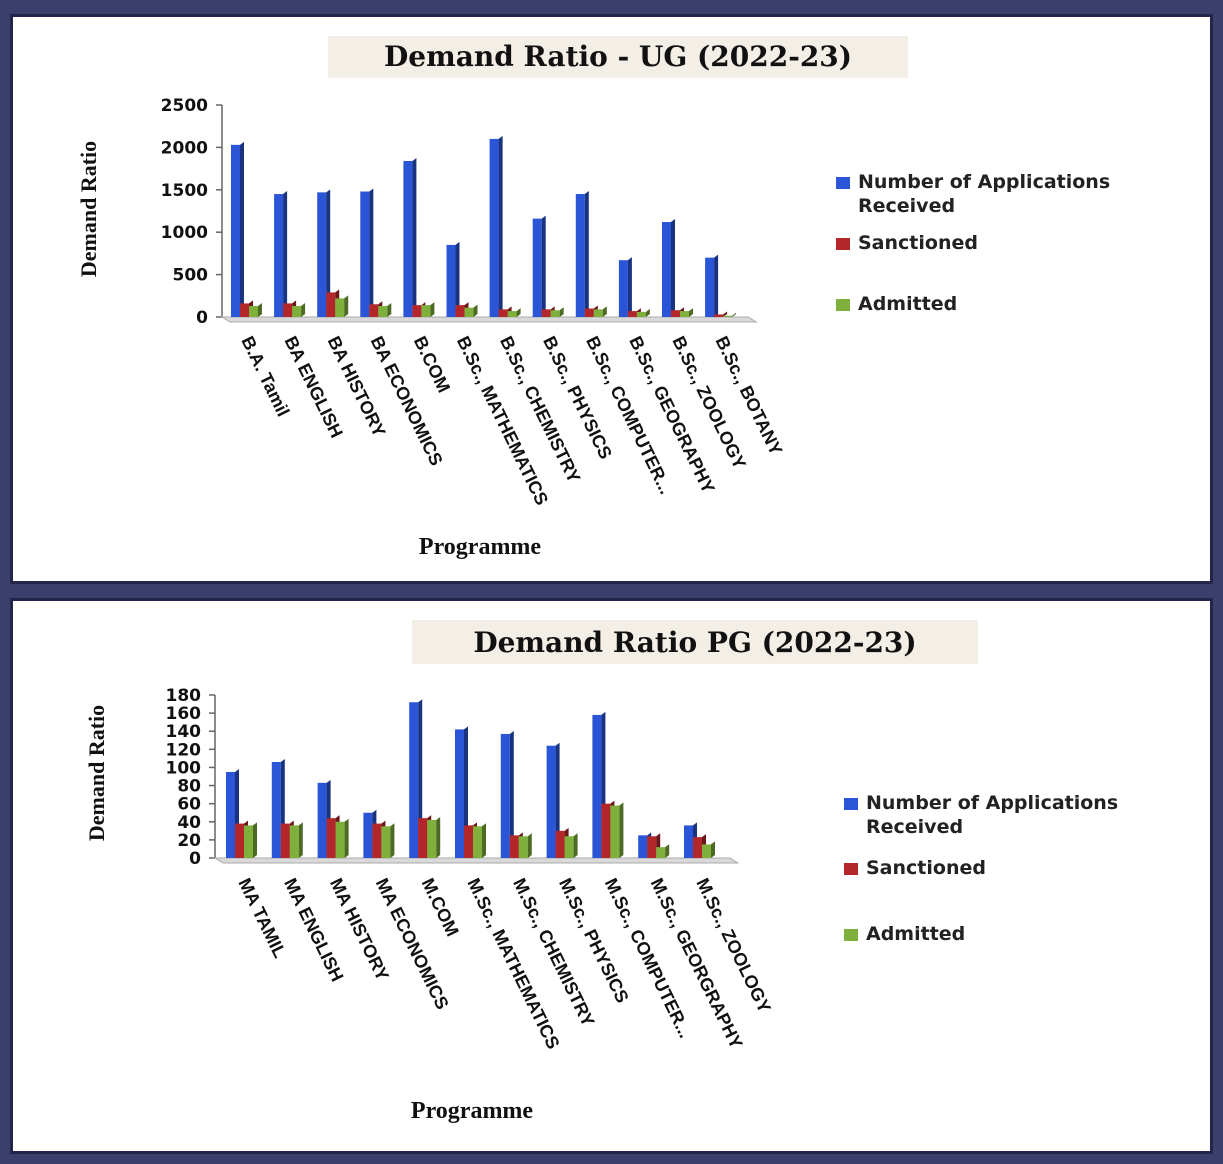 Image resolution: width=1223 pixels, height=1164 pixels. Describe the element at coordinates (189, 841) in the screenshot. I see `y-tick-label: 20` at that location.